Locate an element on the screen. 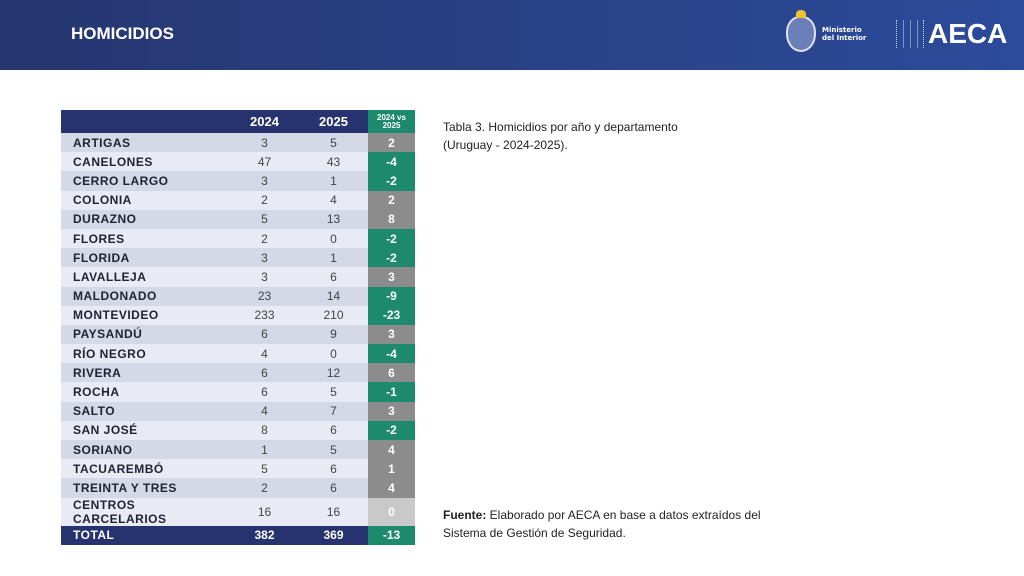  col-header-diff: 2024 vs 2025 is located at coordinates (391, 121).